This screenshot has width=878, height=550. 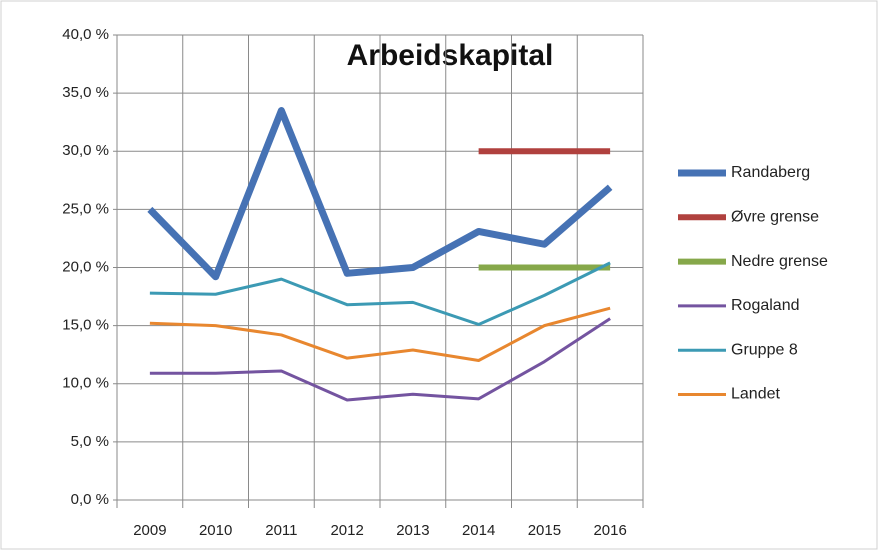 What do you see at coordinates (85, 325) in the screenshot?
I see `y-tick-label: 15,0 %` at bounding box center [85, 325].